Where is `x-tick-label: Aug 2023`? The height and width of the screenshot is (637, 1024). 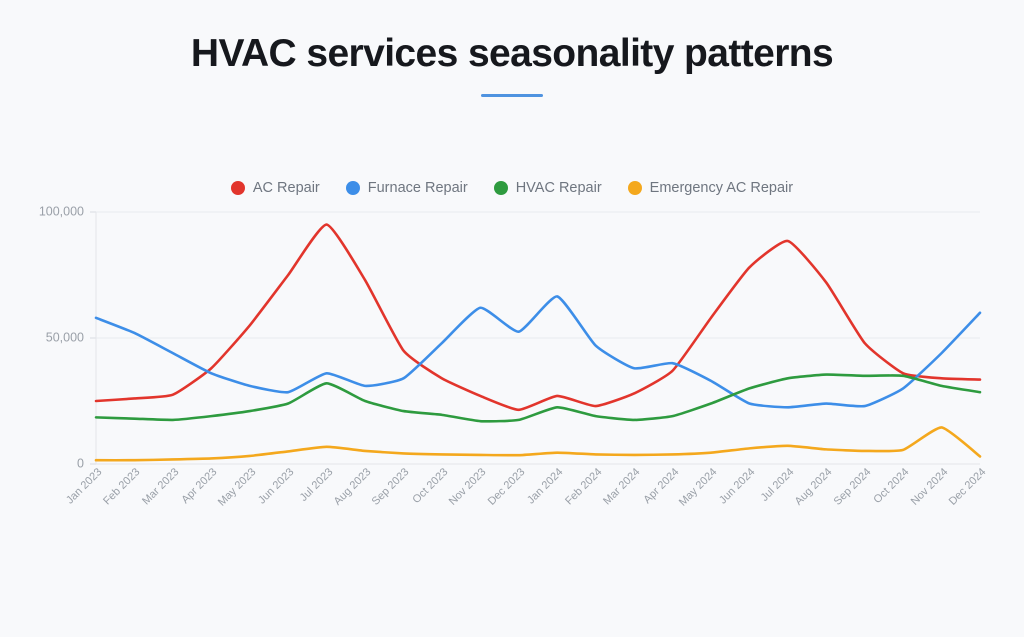 x-tick-label: Aug 2023 is located at coordinates (352, 487).